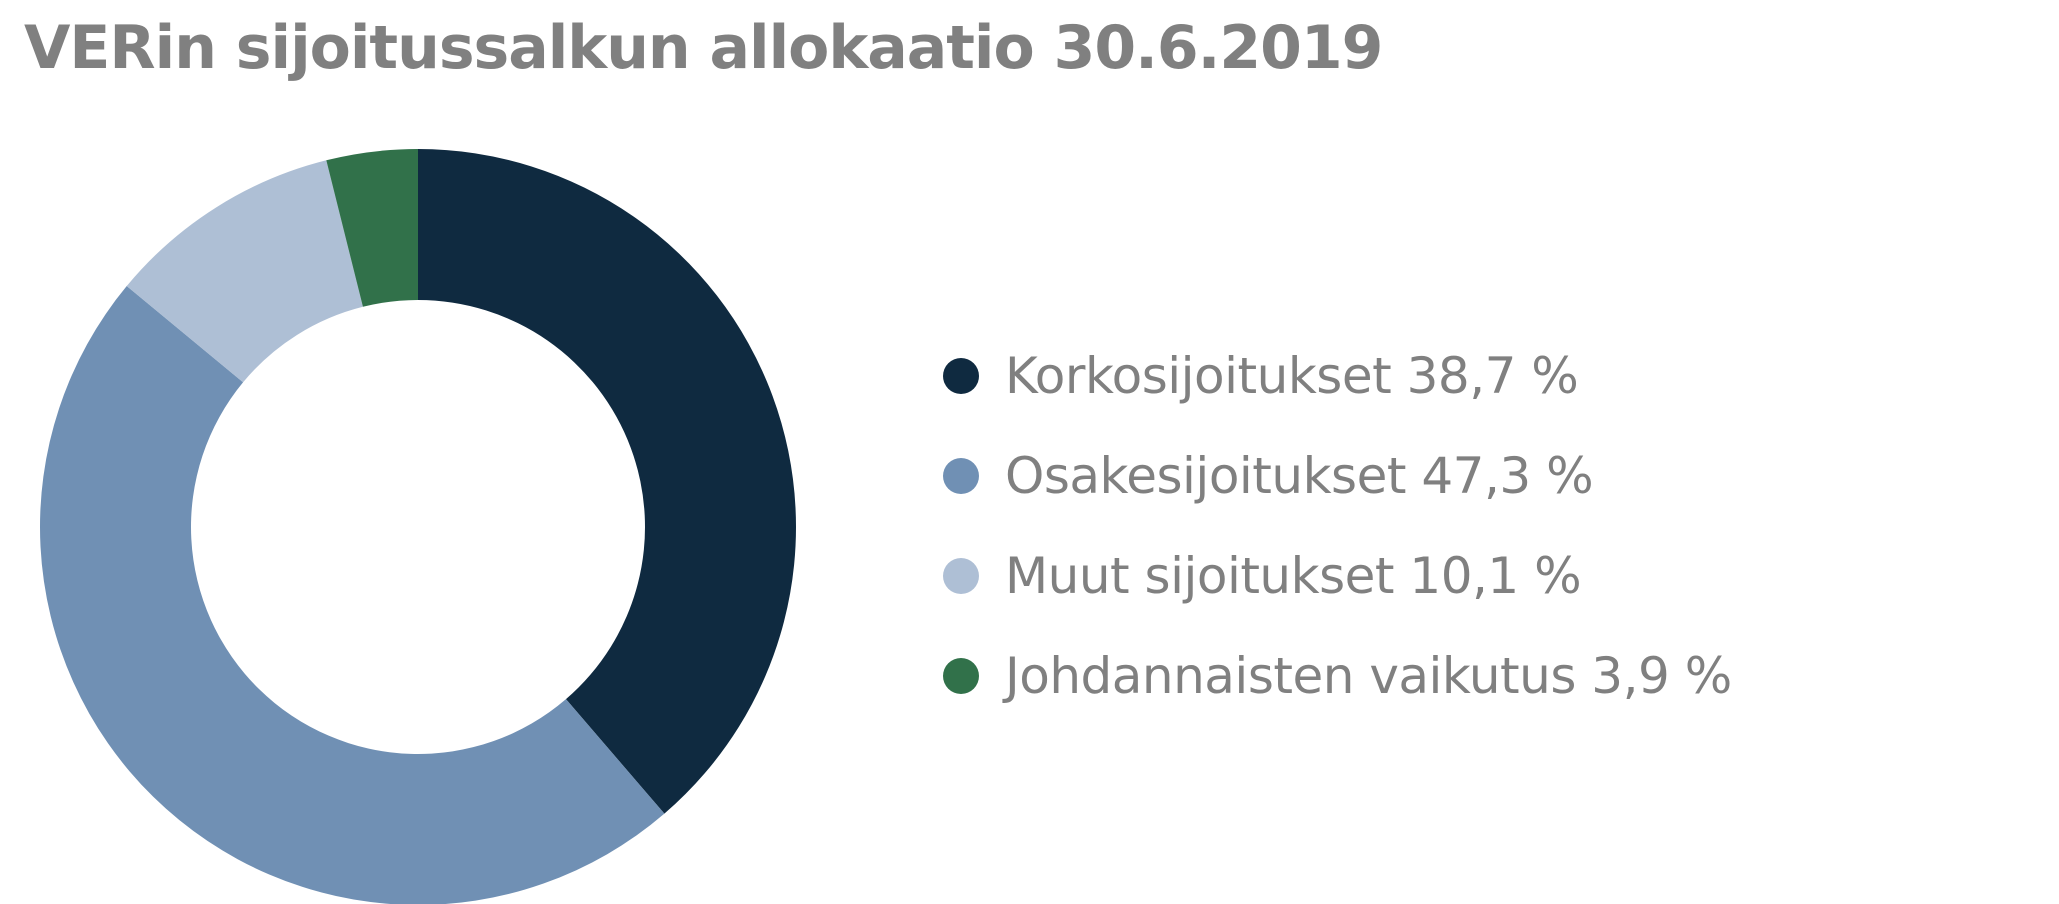  I want to click on legend-label-korkosijoitukset: Korkosijoitukset 38,7 %, so click(1292, 376).